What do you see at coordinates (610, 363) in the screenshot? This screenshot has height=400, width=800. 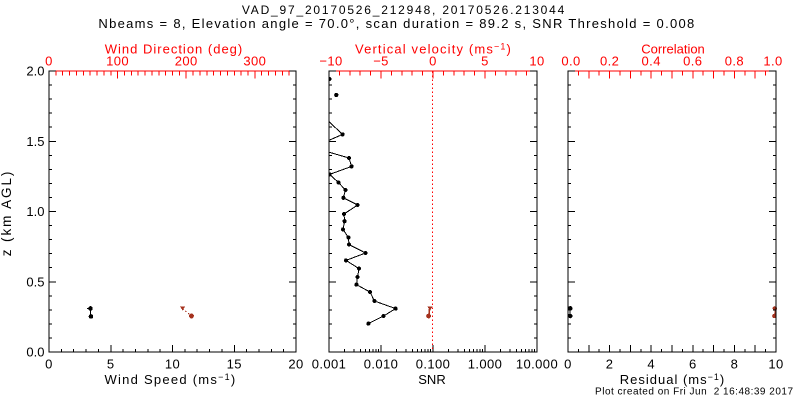 I see `svg-text: 2` at bounding box center [610, 363].